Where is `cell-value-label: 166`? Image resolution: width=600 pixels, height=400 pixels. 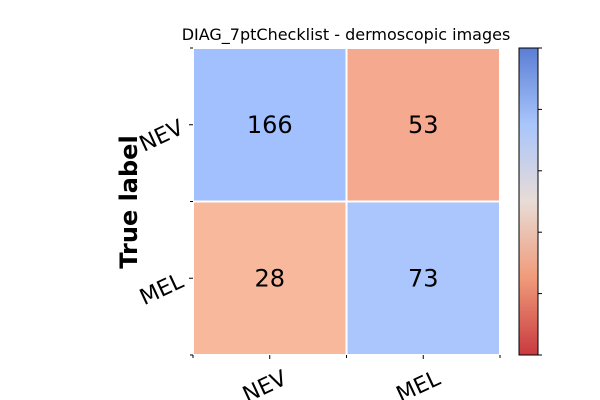 cell-value-label: 166 is located at coordinates (270, 125).